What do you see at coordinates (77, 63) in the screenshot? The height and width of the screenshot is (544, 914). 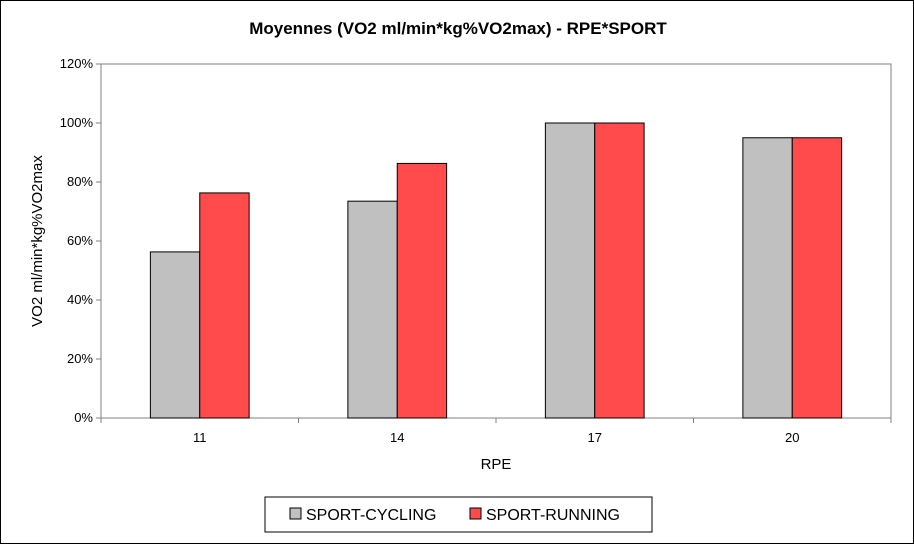 I see `y-tick-label: 120%` at bounding box center [77, 63].